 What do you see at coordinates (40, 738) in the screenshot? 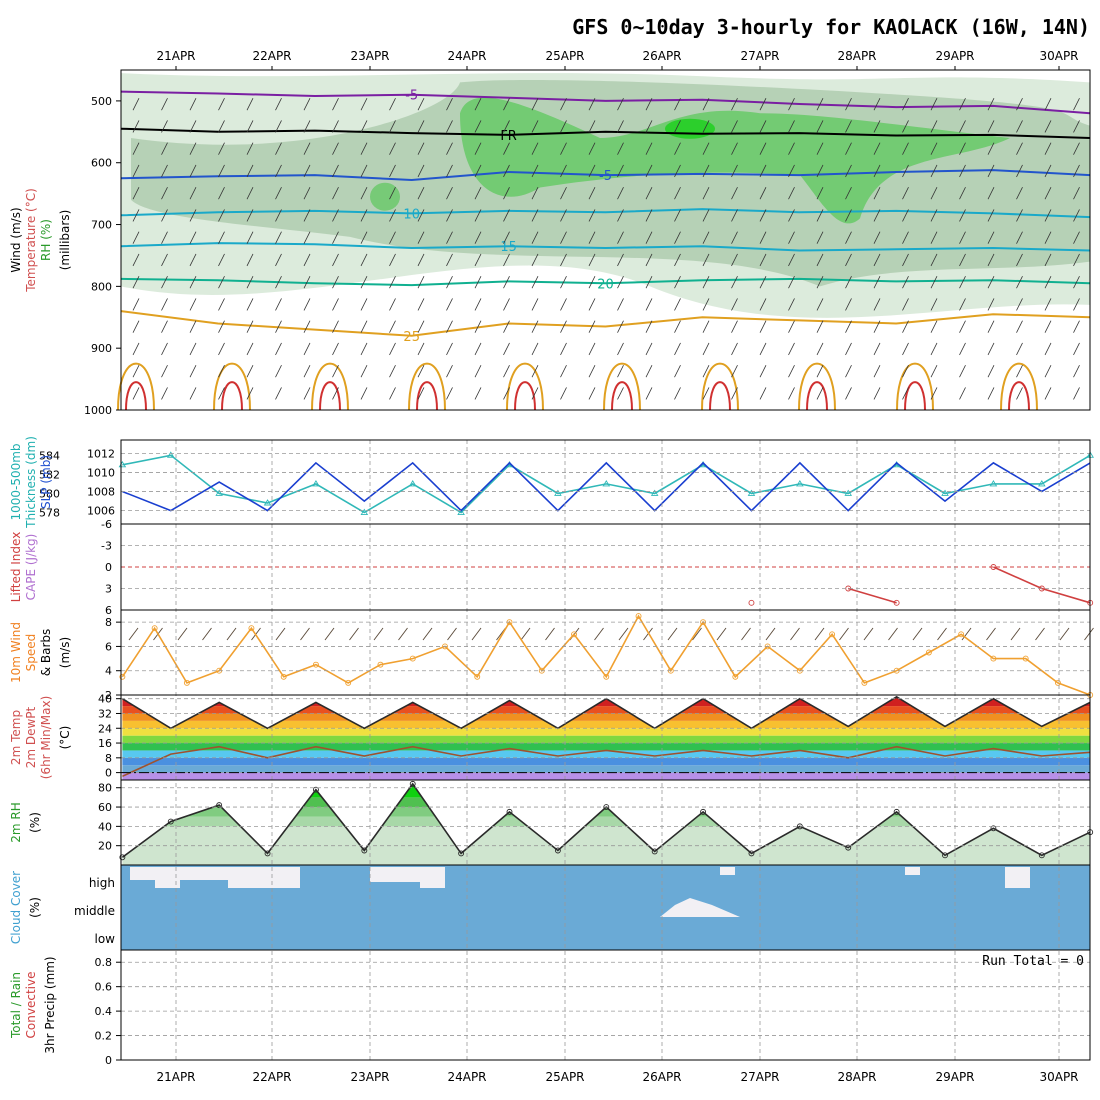
I see `panel-label: 2m Temp 2m DewPt (6hr Min/Max) (°C)` at bounding box center [40, 738].